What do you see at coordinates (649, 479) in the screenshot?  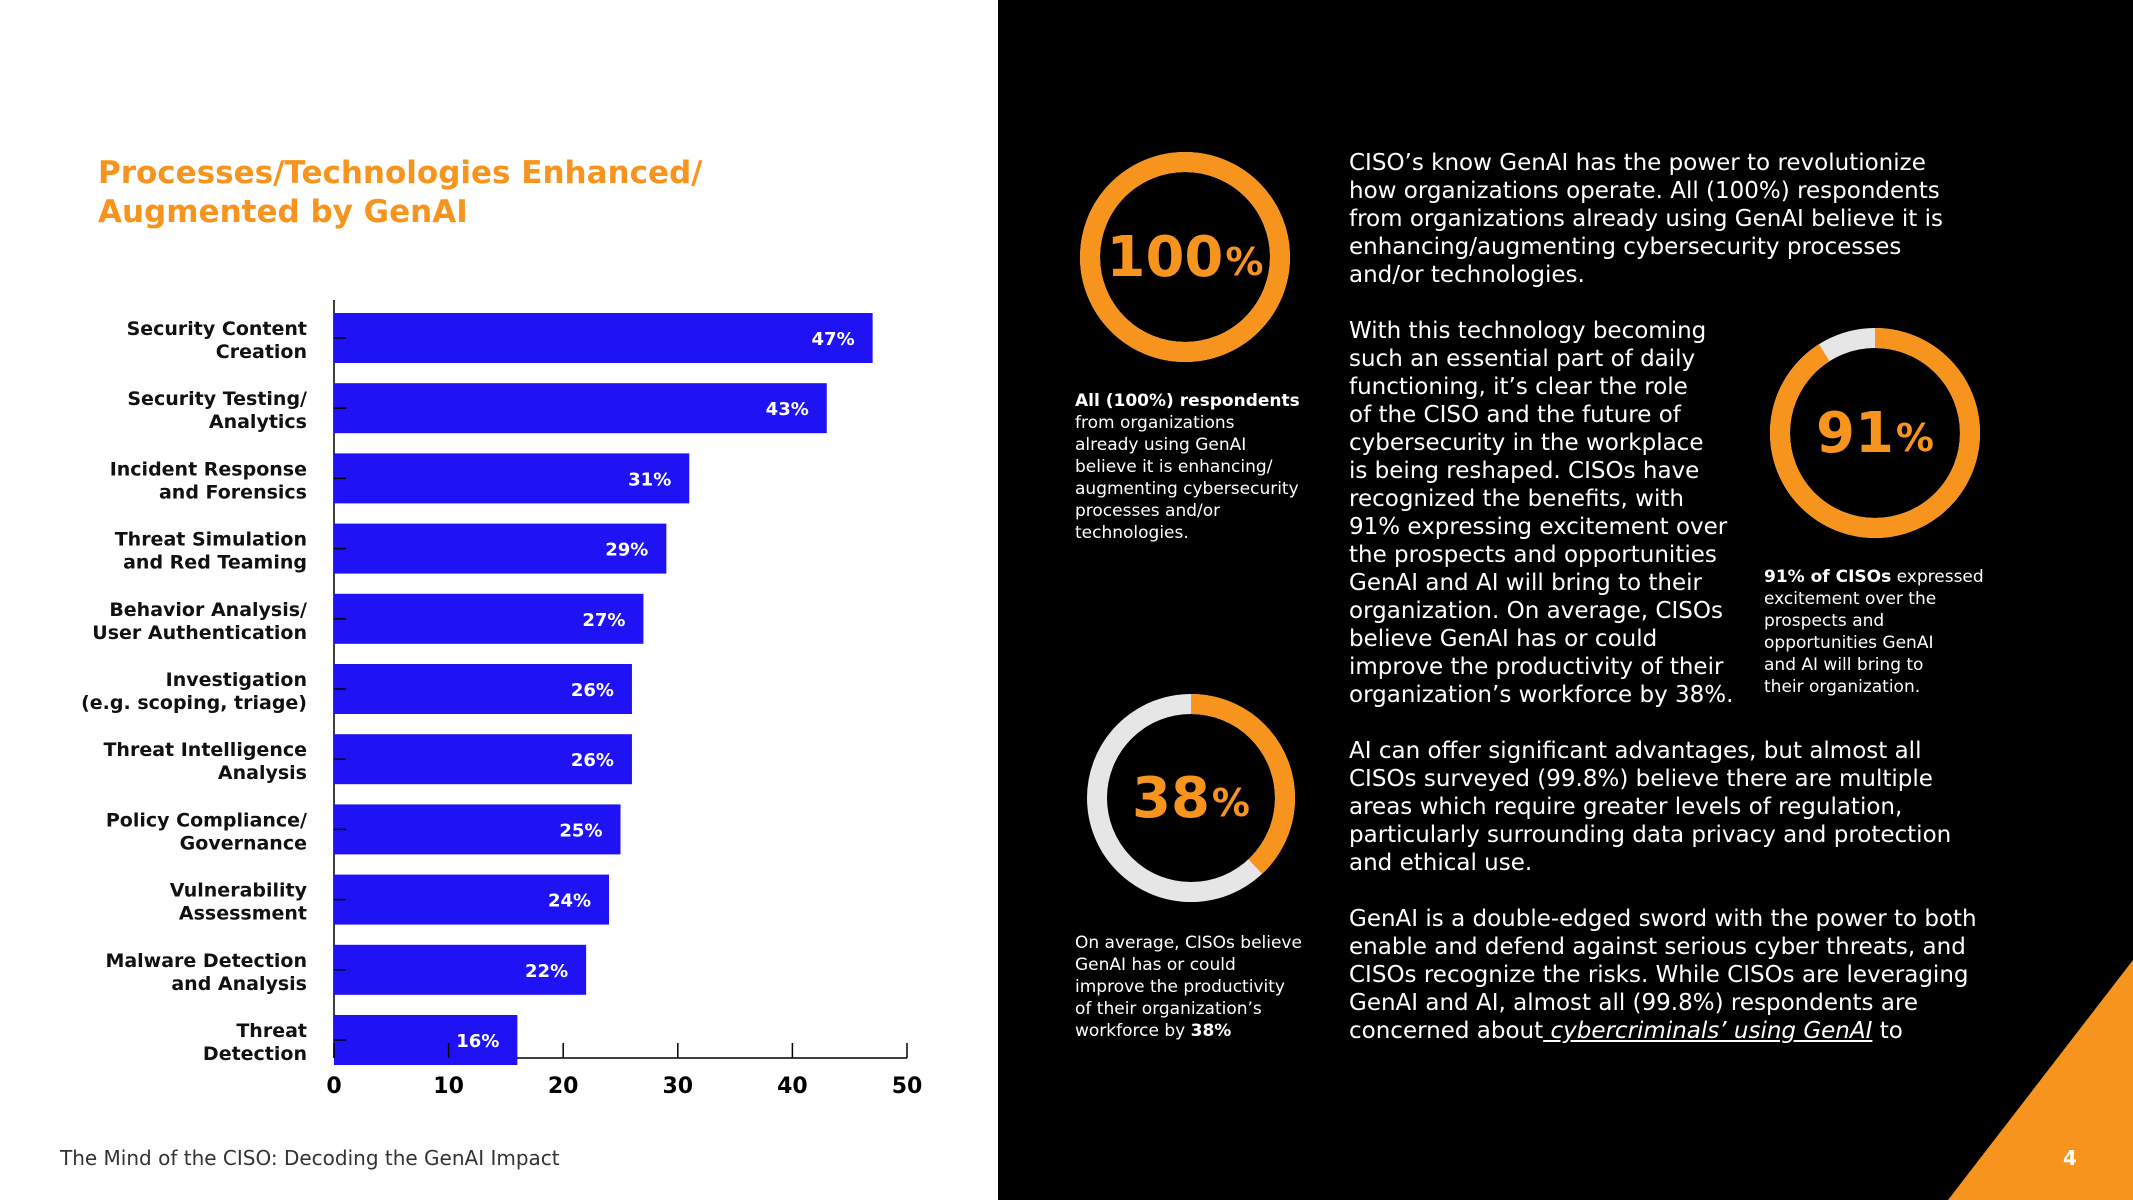 I see `bar-value-label: 31%` at bounding box center [649, 479].